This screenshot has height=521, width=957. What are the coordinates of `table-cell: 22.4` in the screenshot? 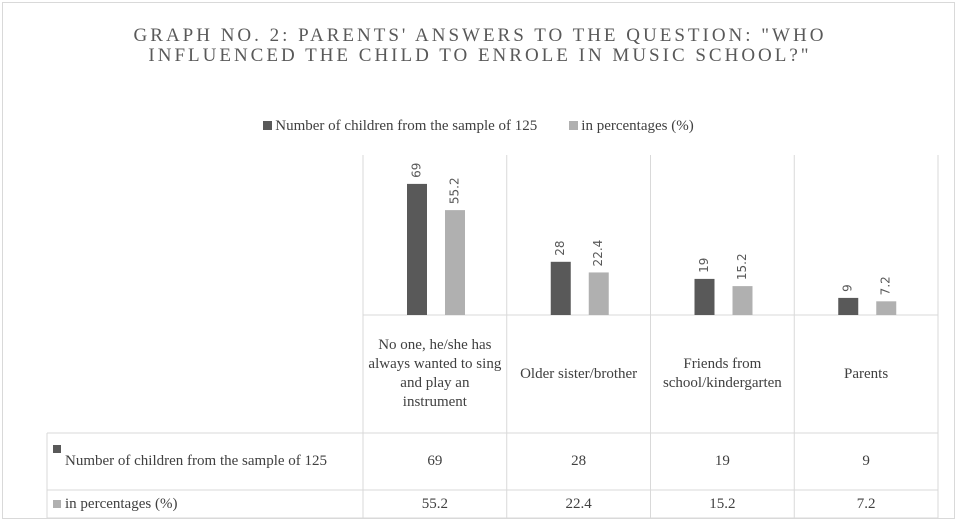 It's located at (578, 503).